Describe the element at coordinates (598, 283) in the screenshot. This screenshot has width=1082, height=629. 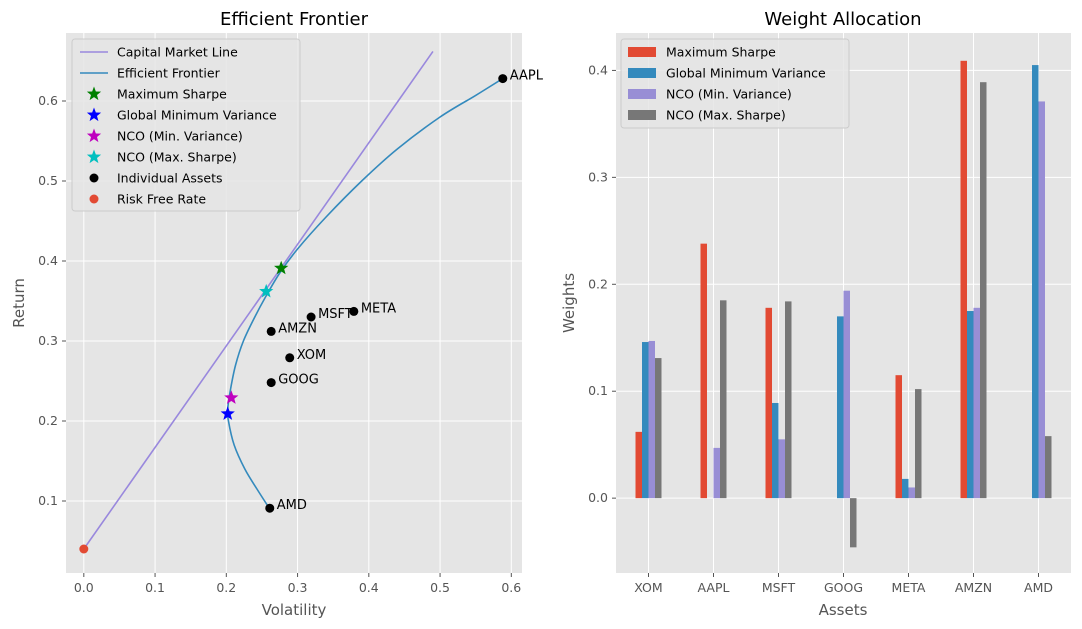
I see `chart2-y-tick-label: 0.2` at that location.